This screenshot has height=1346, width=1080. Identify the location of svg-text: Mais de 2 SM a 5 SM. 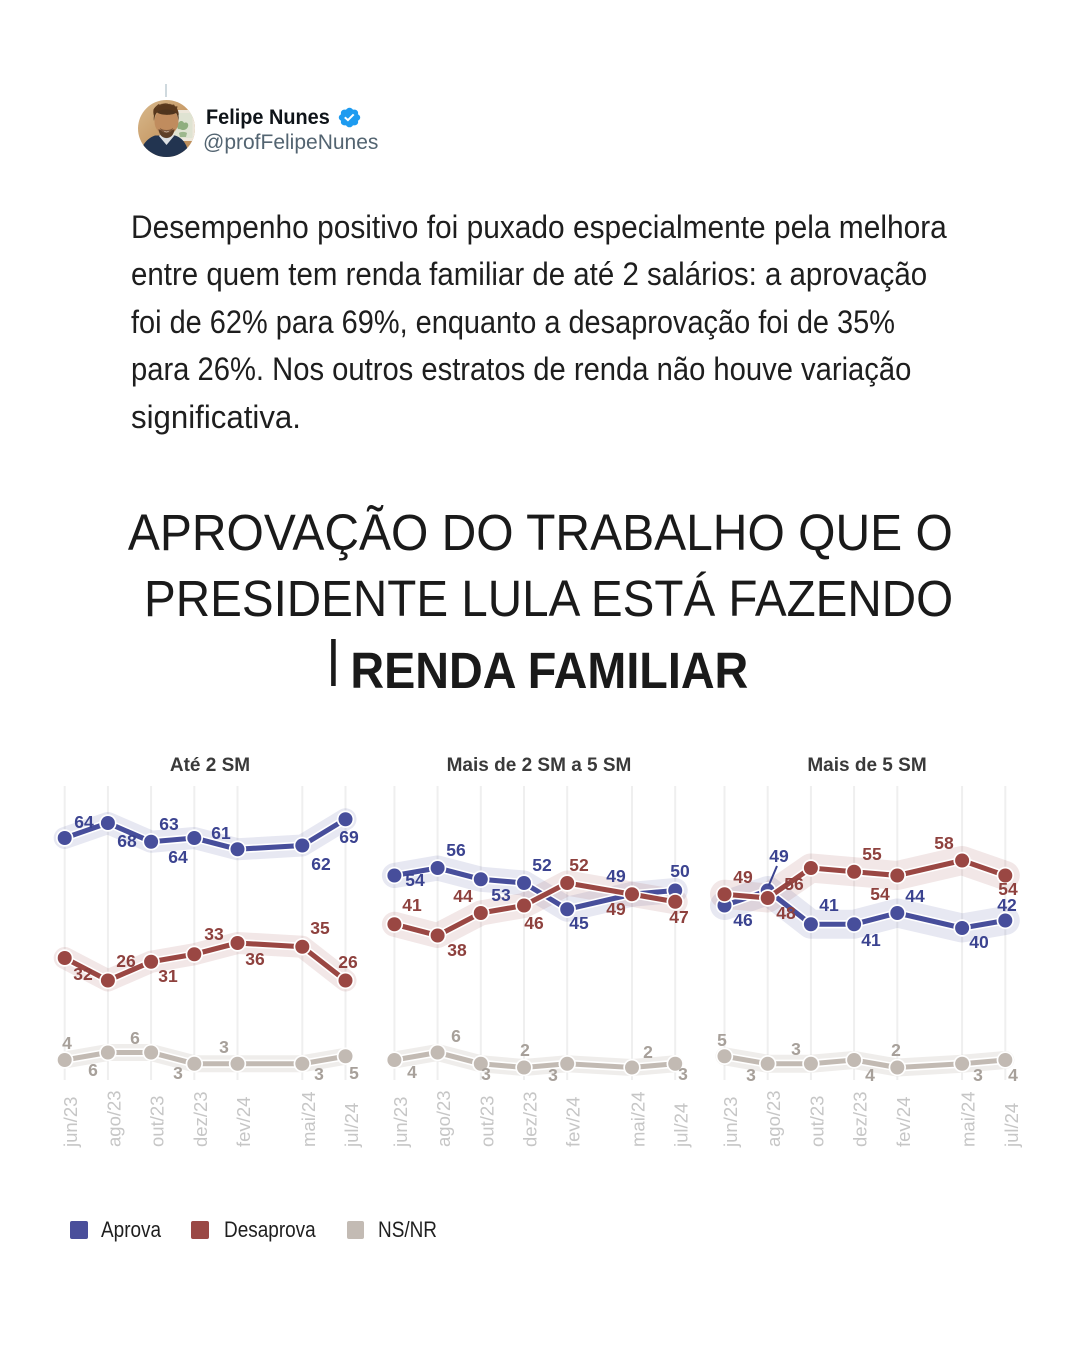
(539, 765).